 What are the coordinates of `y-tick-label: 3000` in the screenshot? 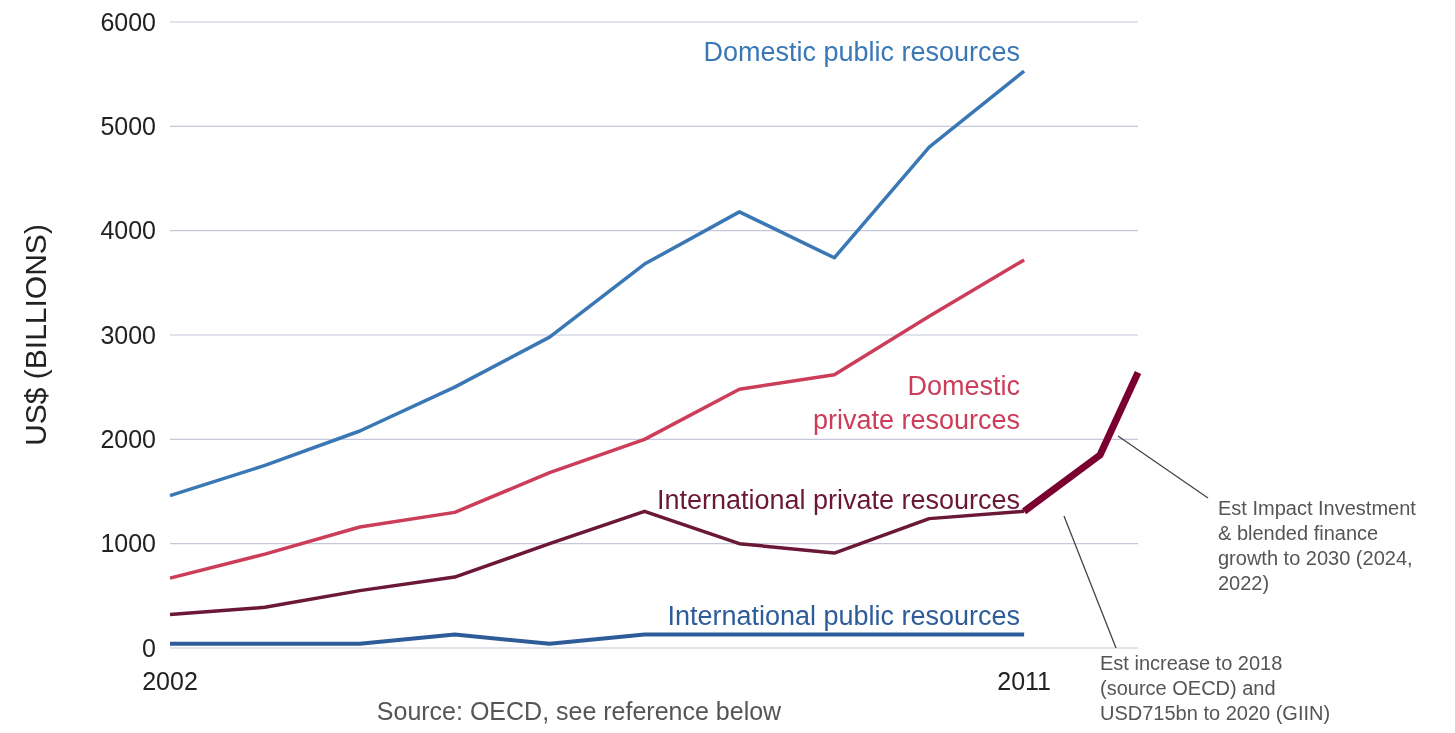 It's located at (128, 334).